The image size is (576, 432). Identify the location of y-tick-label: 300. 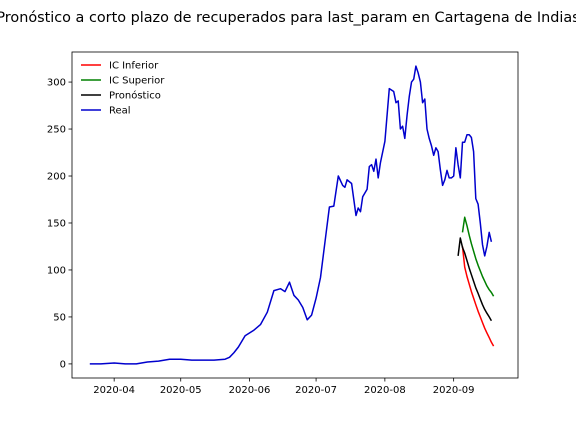
(56, 83).